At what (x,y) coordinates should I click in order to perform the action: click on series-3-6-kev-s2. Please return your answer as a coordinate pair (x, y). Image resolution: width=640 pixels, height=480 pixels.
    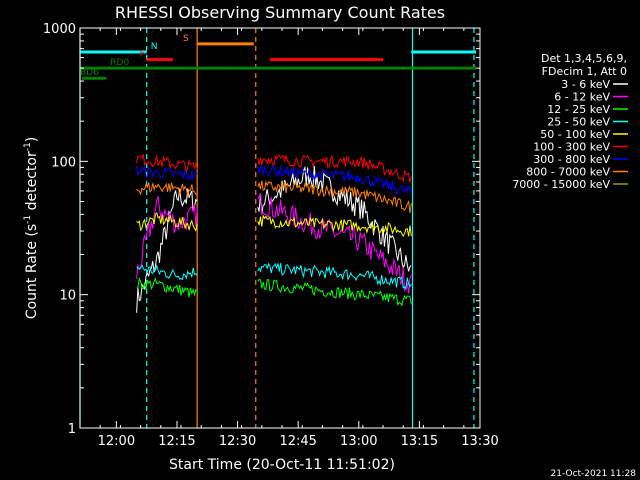
    Looking at the image, I should click on (334, 218).